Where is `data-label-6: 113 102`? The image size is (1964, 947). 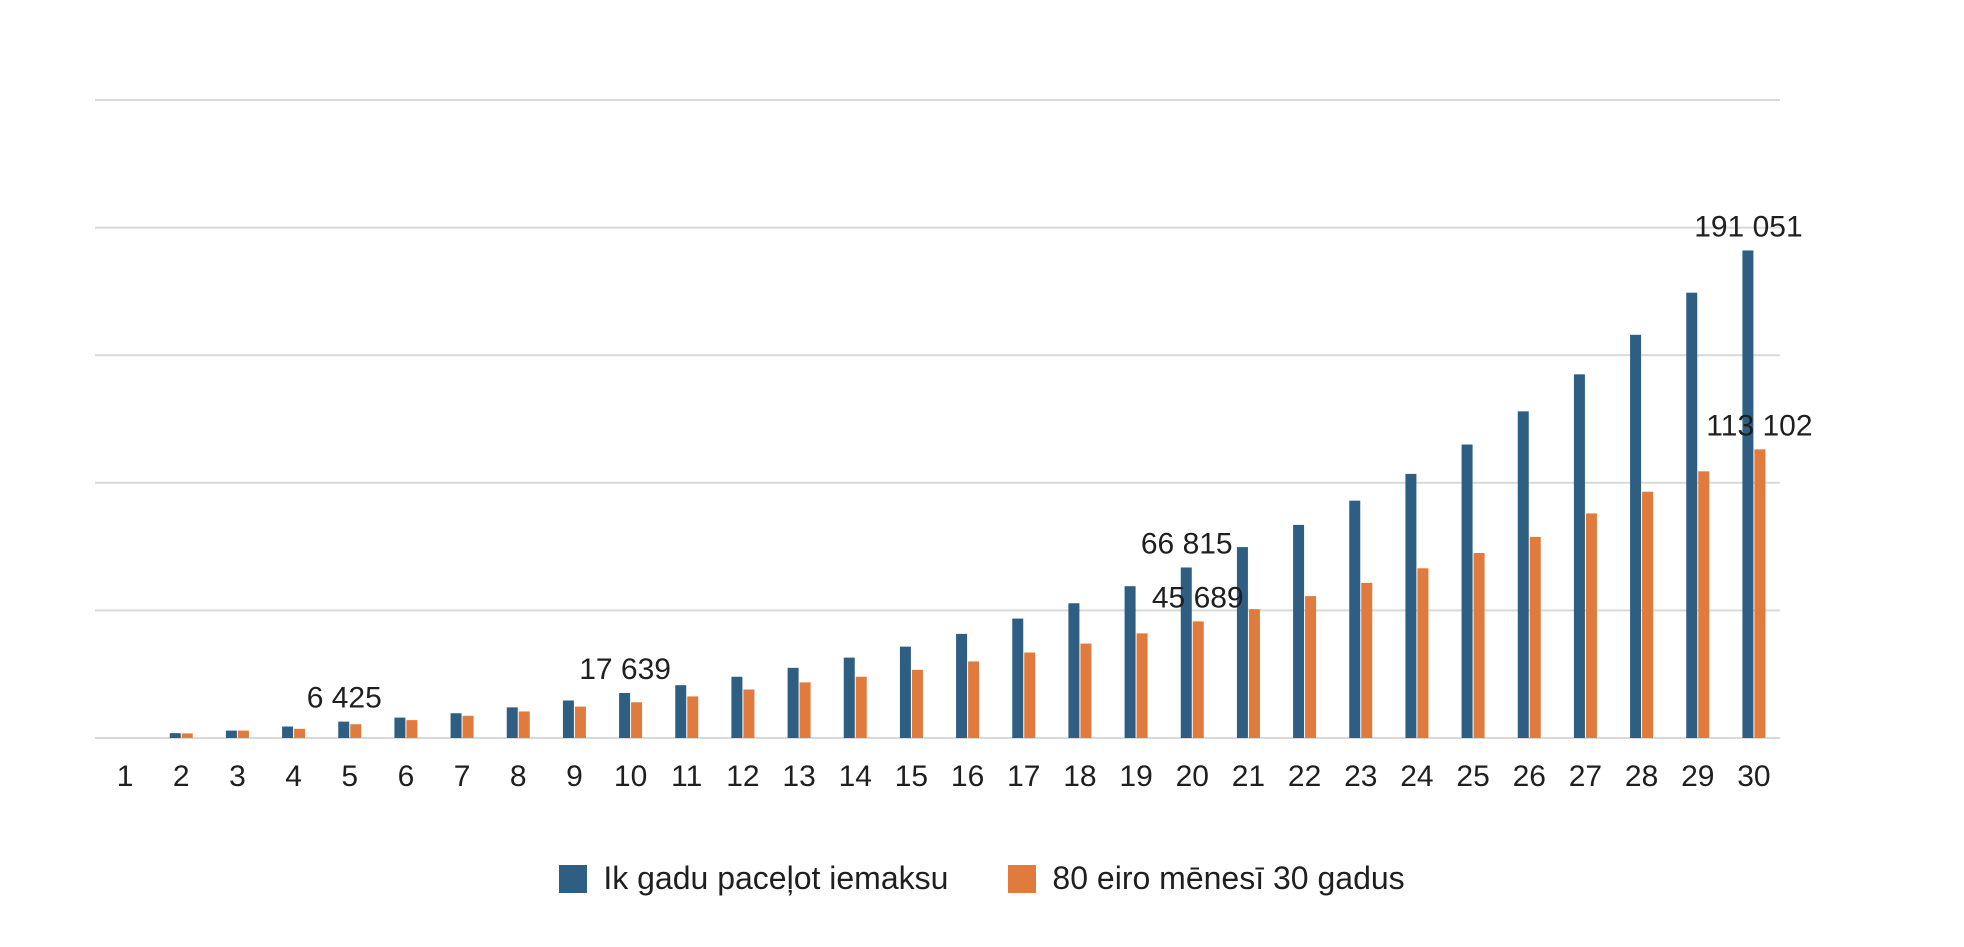
data-label-6: 113 102 is located at coordinates (1759, 425).